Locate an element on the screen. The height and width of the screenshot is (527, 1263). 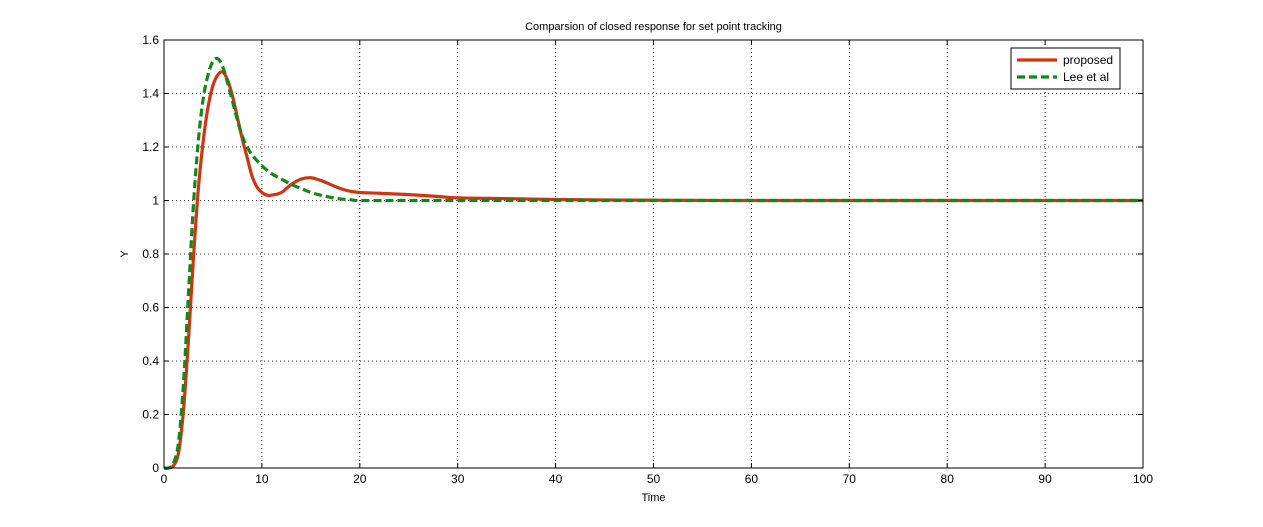
y-tick-label: 1.4 is located at coordinates (150, 94).